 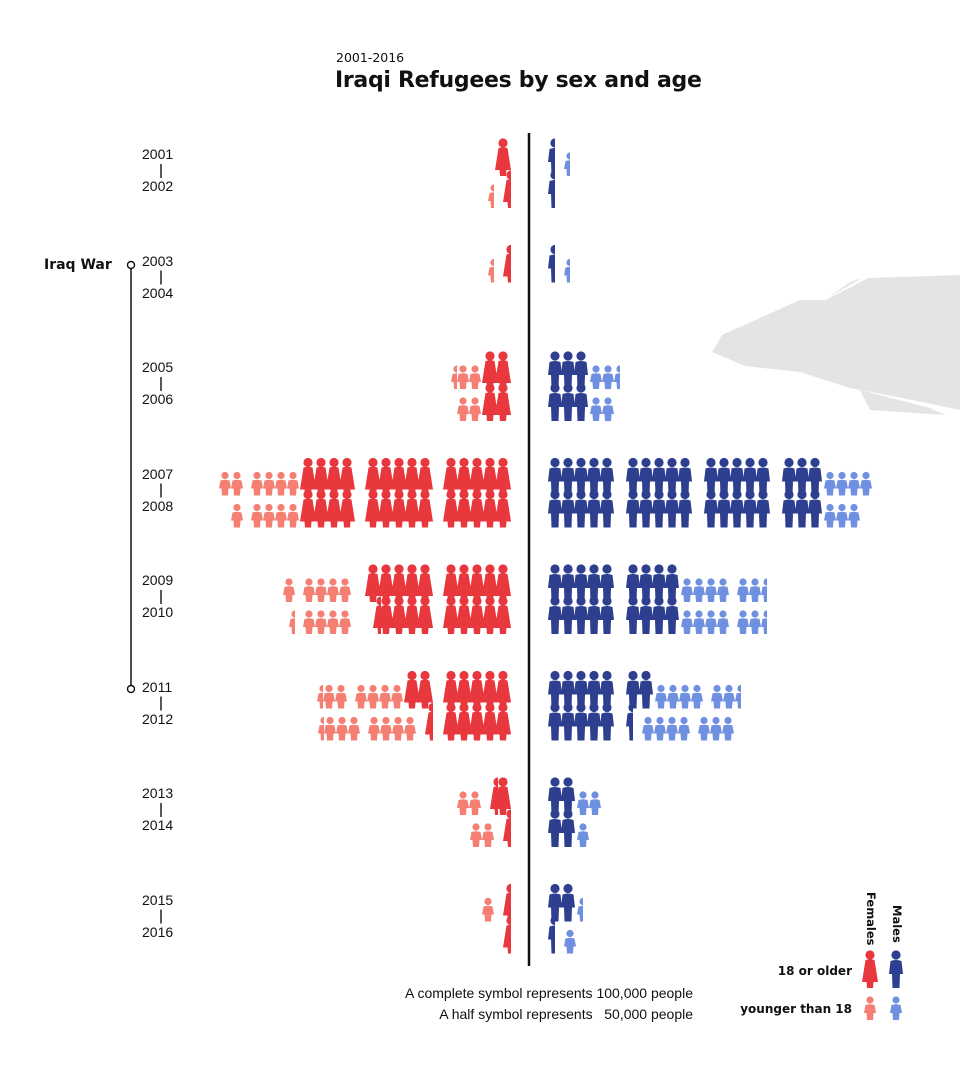 I want to click on year-label-2015: 2015, so click(x=158, y=899).